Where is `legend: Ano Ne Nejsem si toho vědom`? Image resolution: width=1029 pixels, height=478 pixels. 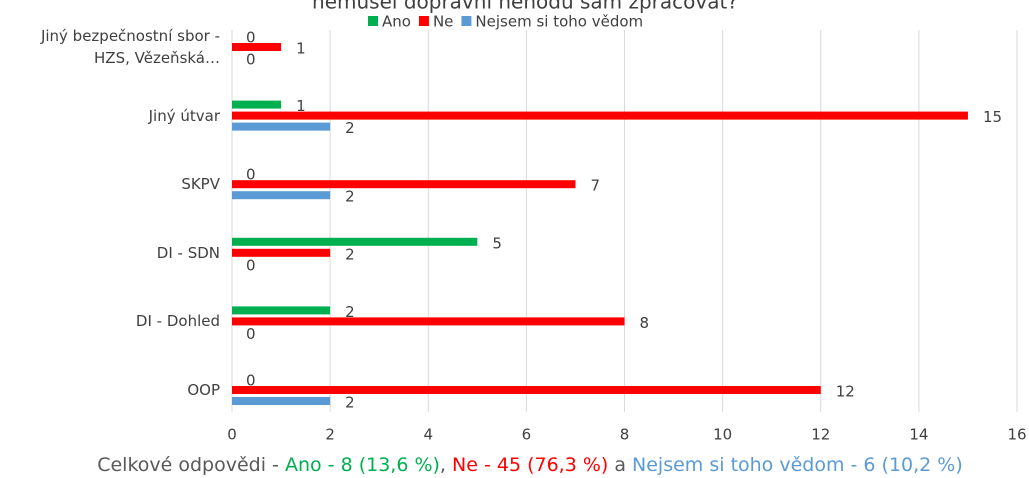 legend: Ano Ne Nejsem si toho vědom is located at coordinates (505, 22).